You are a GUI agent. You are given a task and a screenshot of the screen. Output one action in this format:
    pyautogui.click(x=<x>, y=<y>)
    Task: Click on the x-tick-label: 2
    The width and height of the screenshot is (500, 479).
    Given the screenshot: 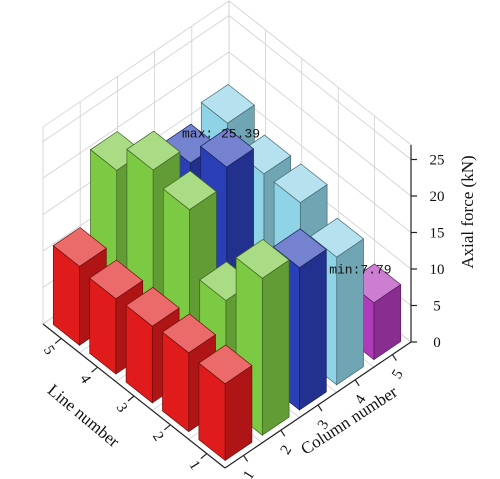 What is the action you would take?
    pyautogui.click(x=287, y=450)
    